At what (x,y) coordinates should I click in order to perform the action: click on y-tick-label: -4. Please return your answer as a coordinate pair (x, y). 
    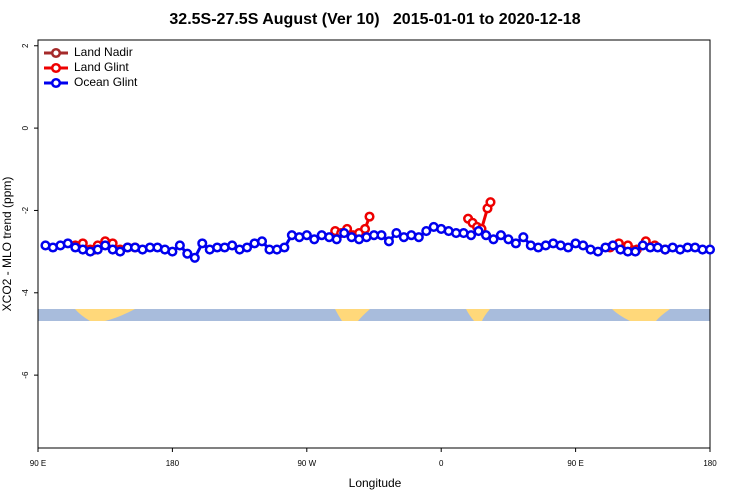
    Looking at the image, I should click on (25, 293).